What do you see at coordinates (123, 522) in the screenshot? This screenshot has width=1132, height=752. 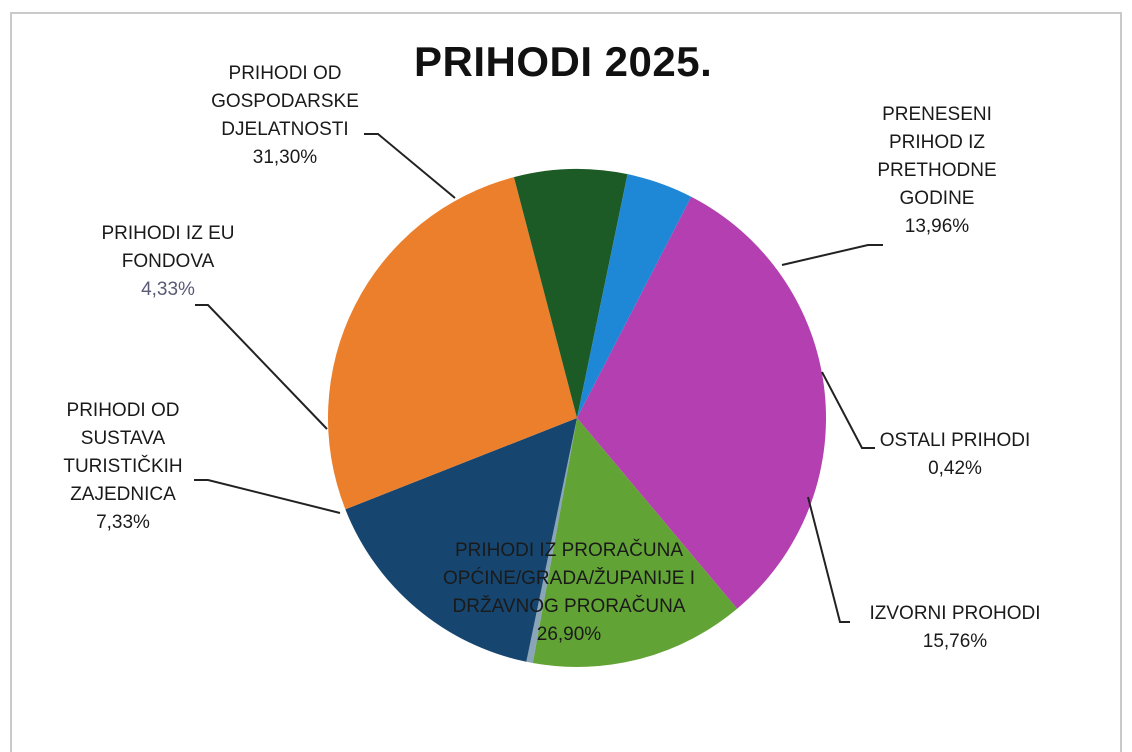 I see `slice-percent: 7,33%` at bounding box center [123, 522].